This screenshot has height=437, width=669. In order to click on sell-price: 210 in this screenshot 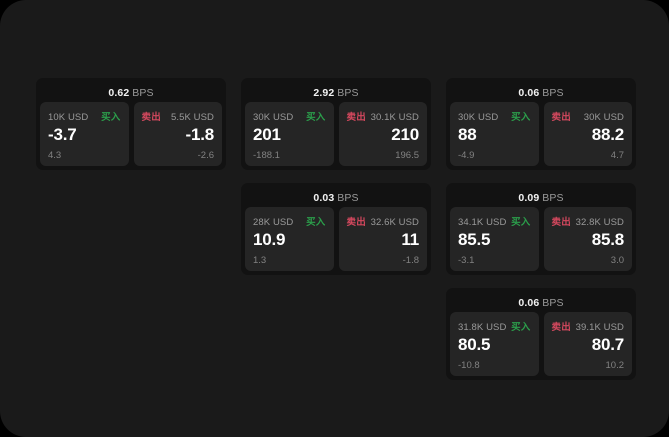, I will do `click(405, 134)`.